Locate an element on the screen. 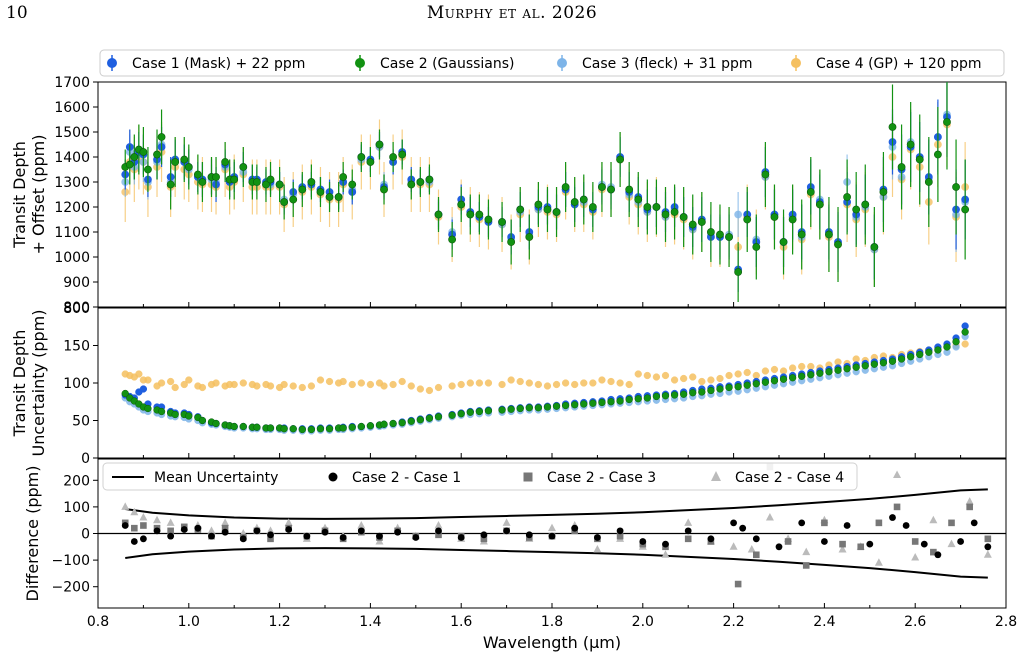 The width and height of the screenshot is (1024, 659). page-number: 10 is located at coordinates (17, 13).